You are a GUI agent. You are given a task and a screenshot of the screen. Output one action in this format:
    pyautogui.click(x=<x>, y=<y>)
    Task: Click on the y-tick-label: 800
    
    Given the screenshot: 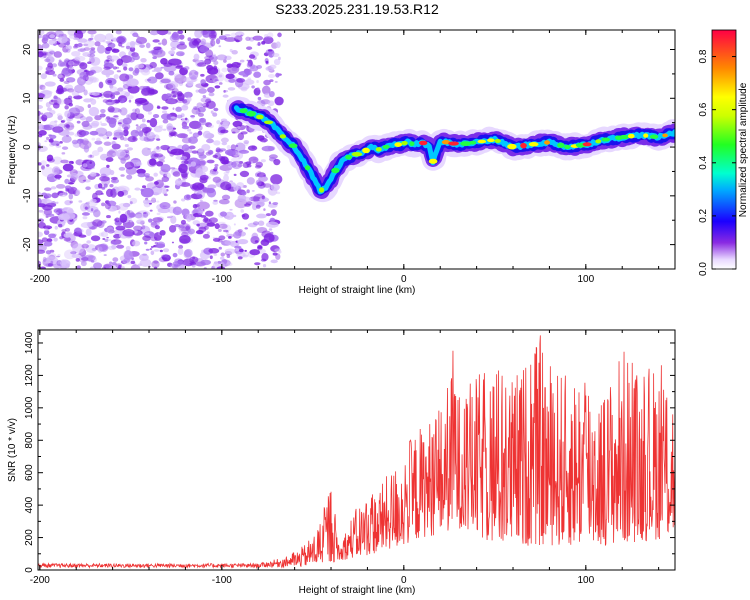 What is the action you would take?
    pyautogui.click(x=29, y=439)
    